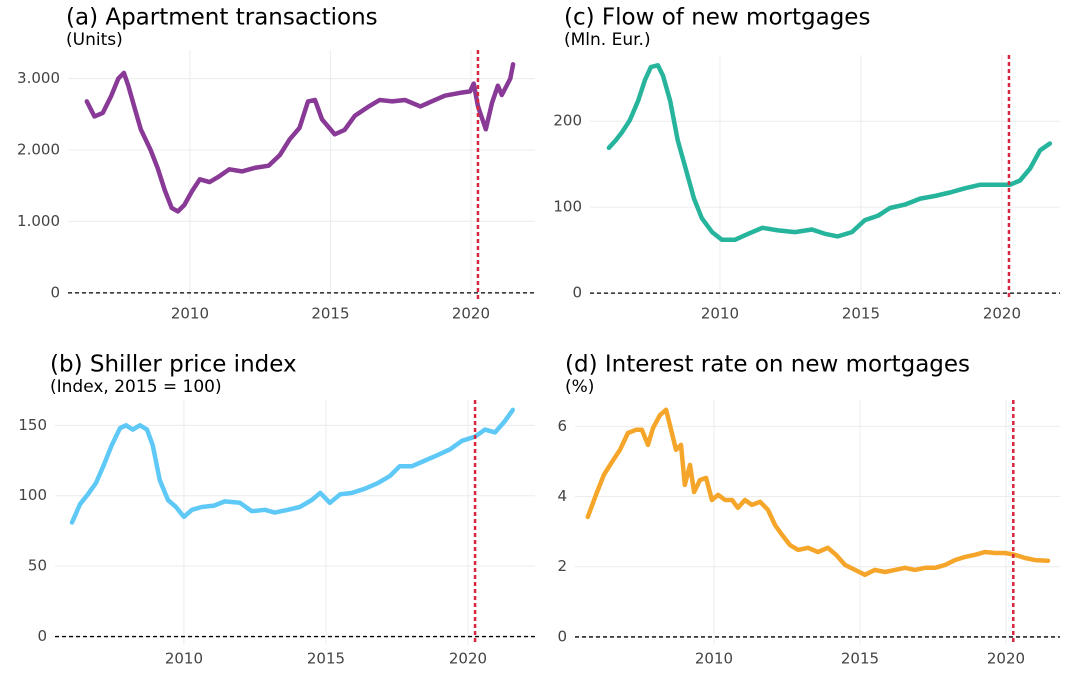 Image resolution: width=1070 pixels, height=677 pixels. What do you see at coordinates (38, 150) in the screenshot?
I see `y-tick-label: 2.000` at bounding box center [38, 150].